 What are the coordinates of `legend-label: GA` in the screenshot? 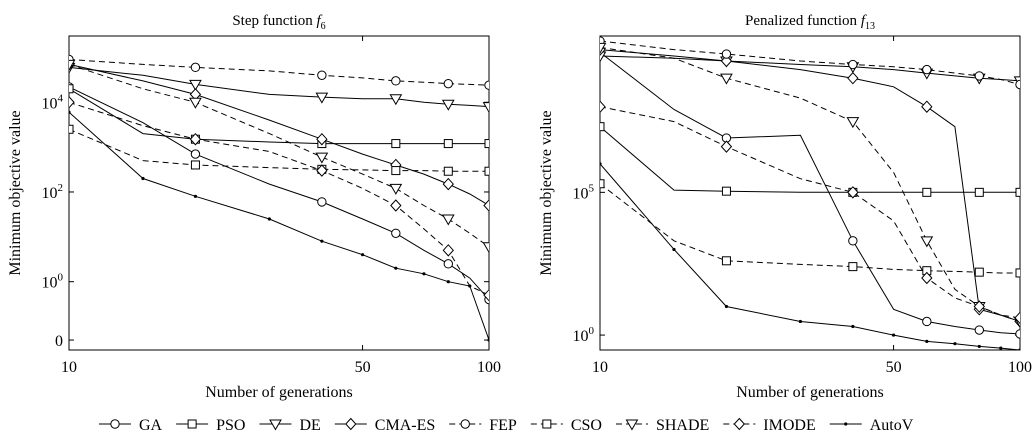 It's located at (151, 425).